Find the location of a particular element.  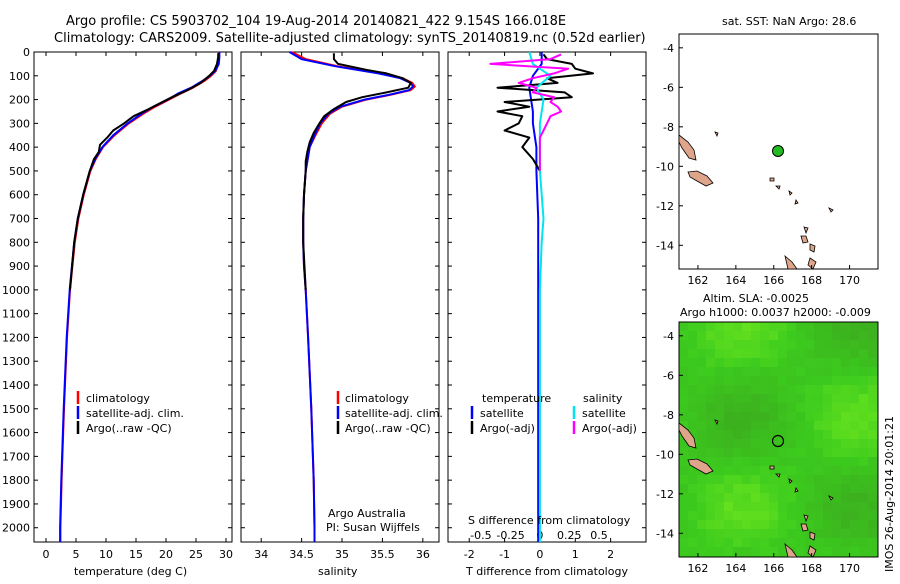

depth-tick-label: 500 is located at coordinates (19, 171).